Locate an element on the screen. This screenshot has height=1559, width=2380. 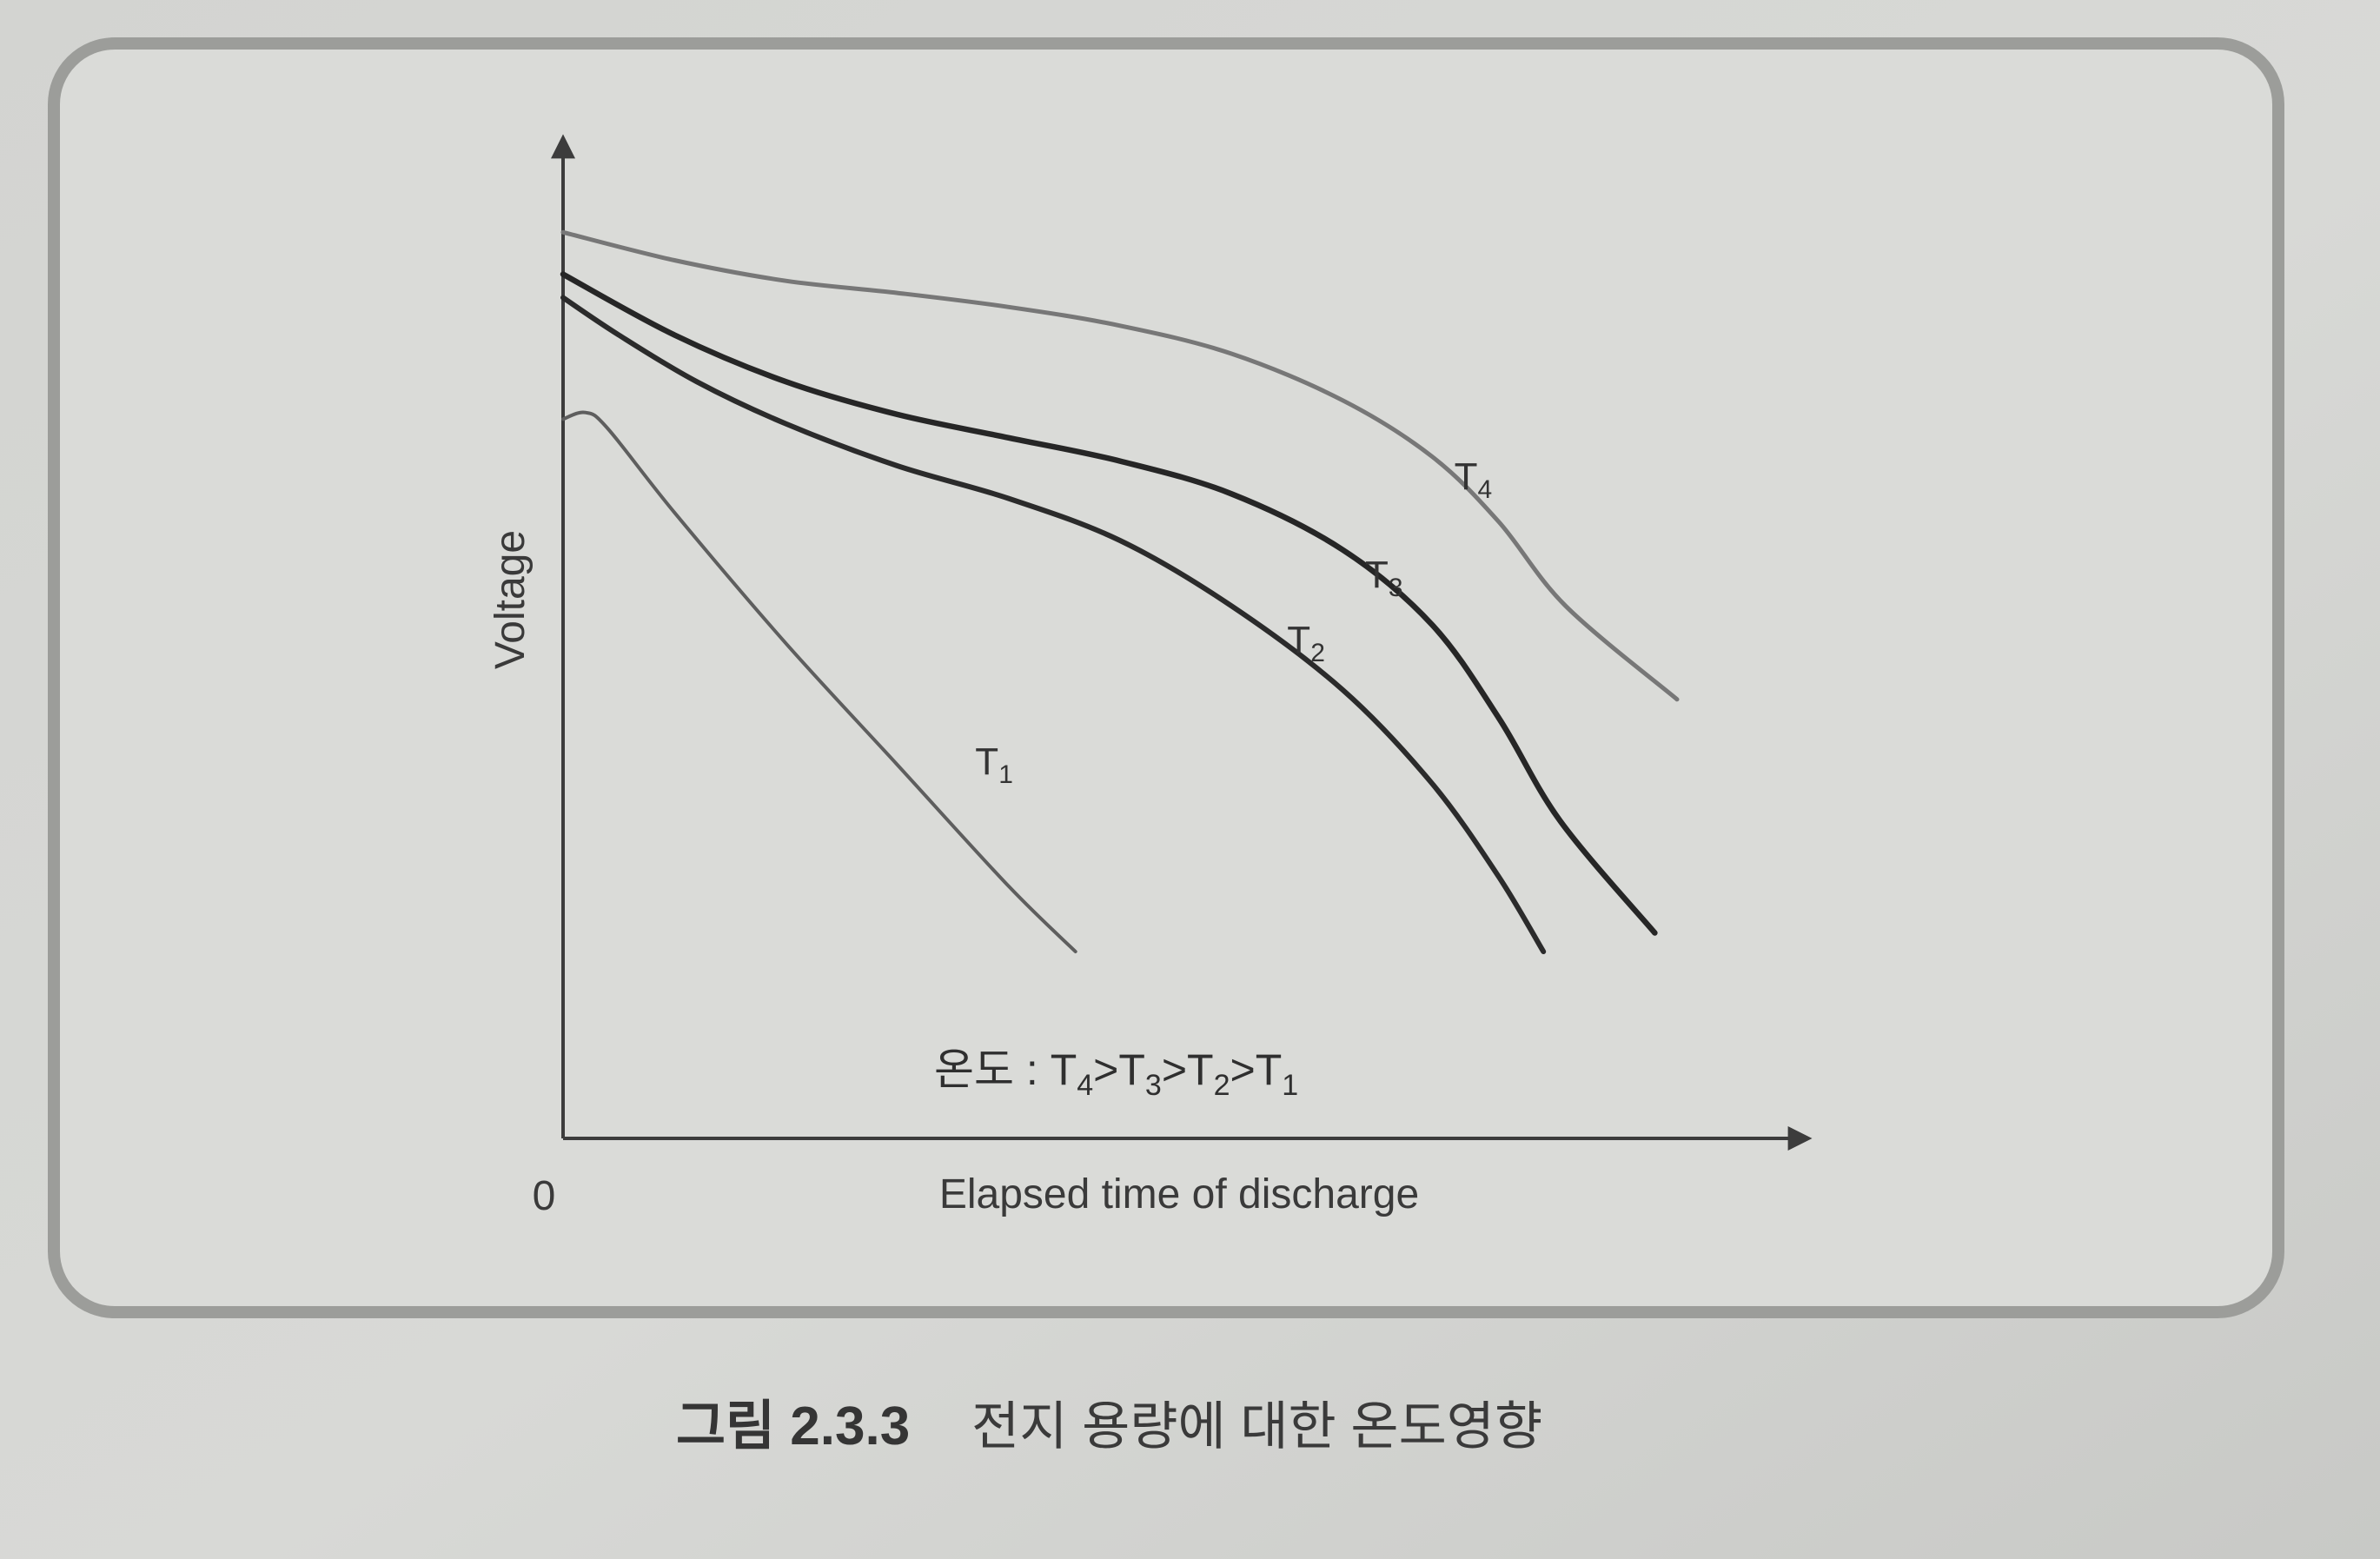
series-label-t2: T2 is located at coordinates (1306, 643).